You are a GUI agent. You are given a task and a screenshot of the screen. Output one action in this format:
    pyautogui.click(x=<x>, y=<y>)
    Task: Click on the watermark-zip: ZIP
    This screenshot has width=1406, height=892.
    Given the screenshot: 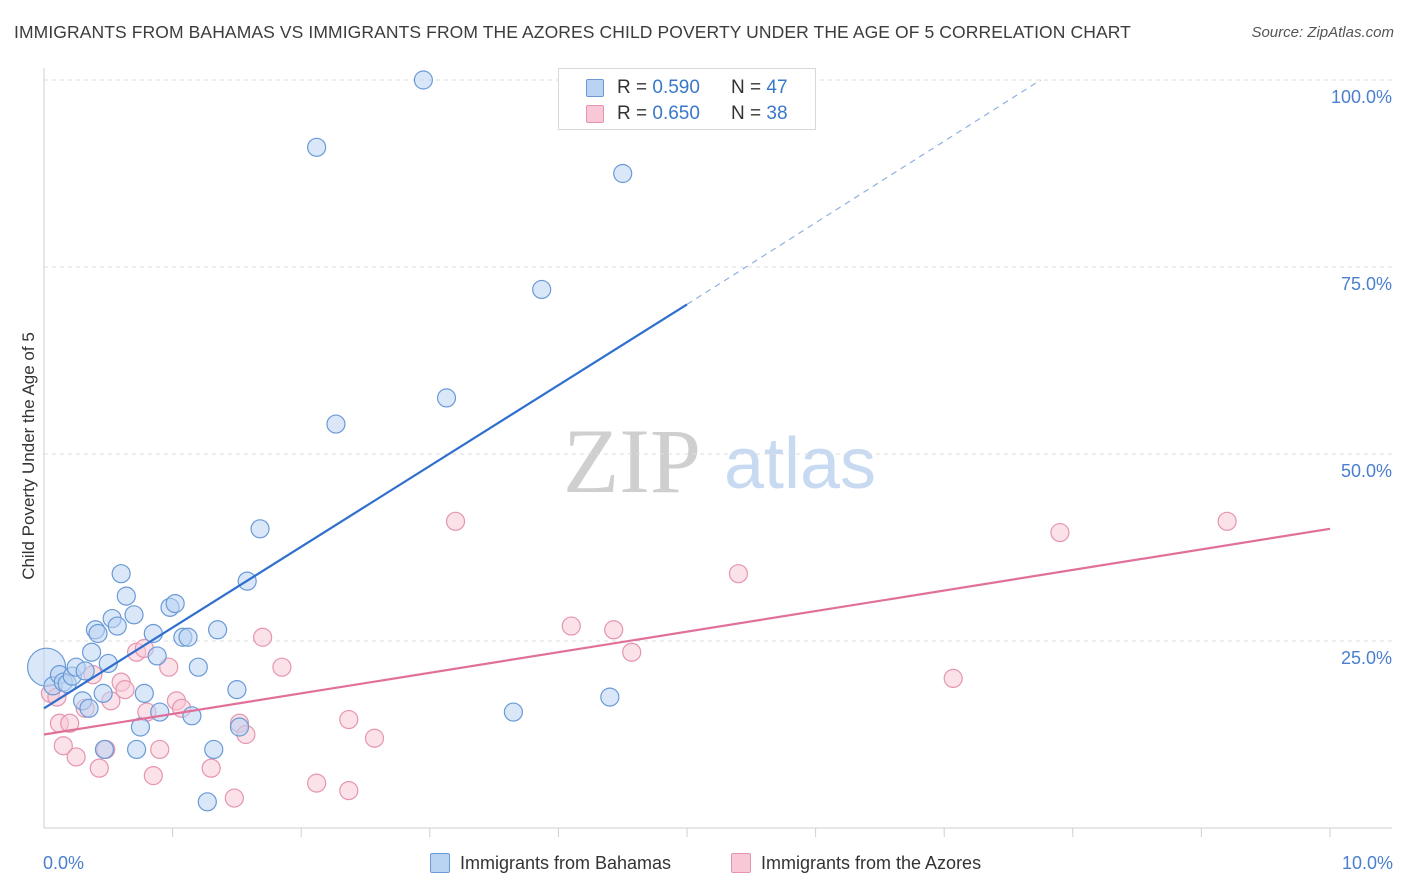 What is the action you would take?
    pyautogui.click(x=632, y=461)
    